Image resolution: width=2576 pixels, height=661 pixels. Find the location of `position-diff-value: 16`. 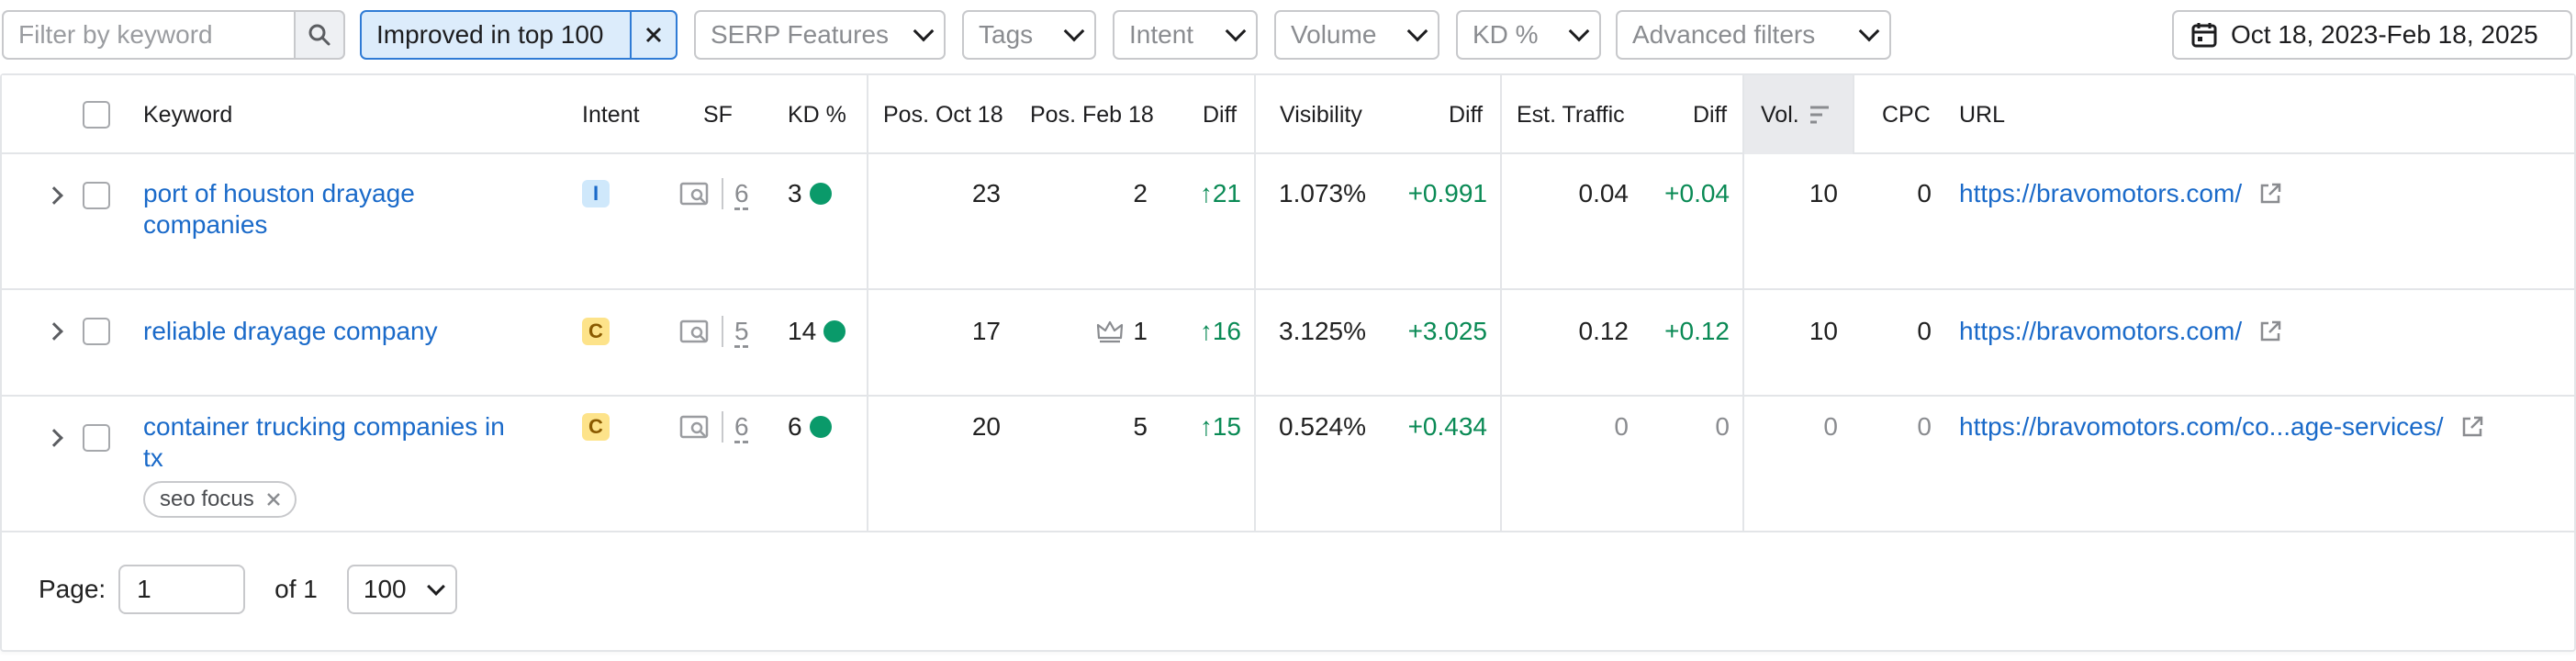

position-diff-value: 16 is located at coordinates (1226, 331).